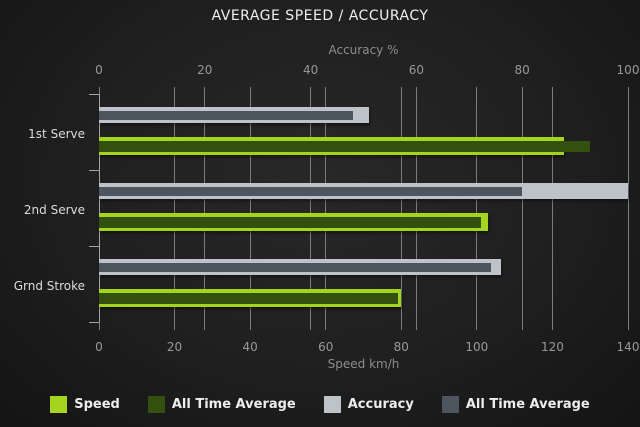 The image size is (640, 427). I want to click on legend-item-accuracy: Accuracy, so click(368, 404).